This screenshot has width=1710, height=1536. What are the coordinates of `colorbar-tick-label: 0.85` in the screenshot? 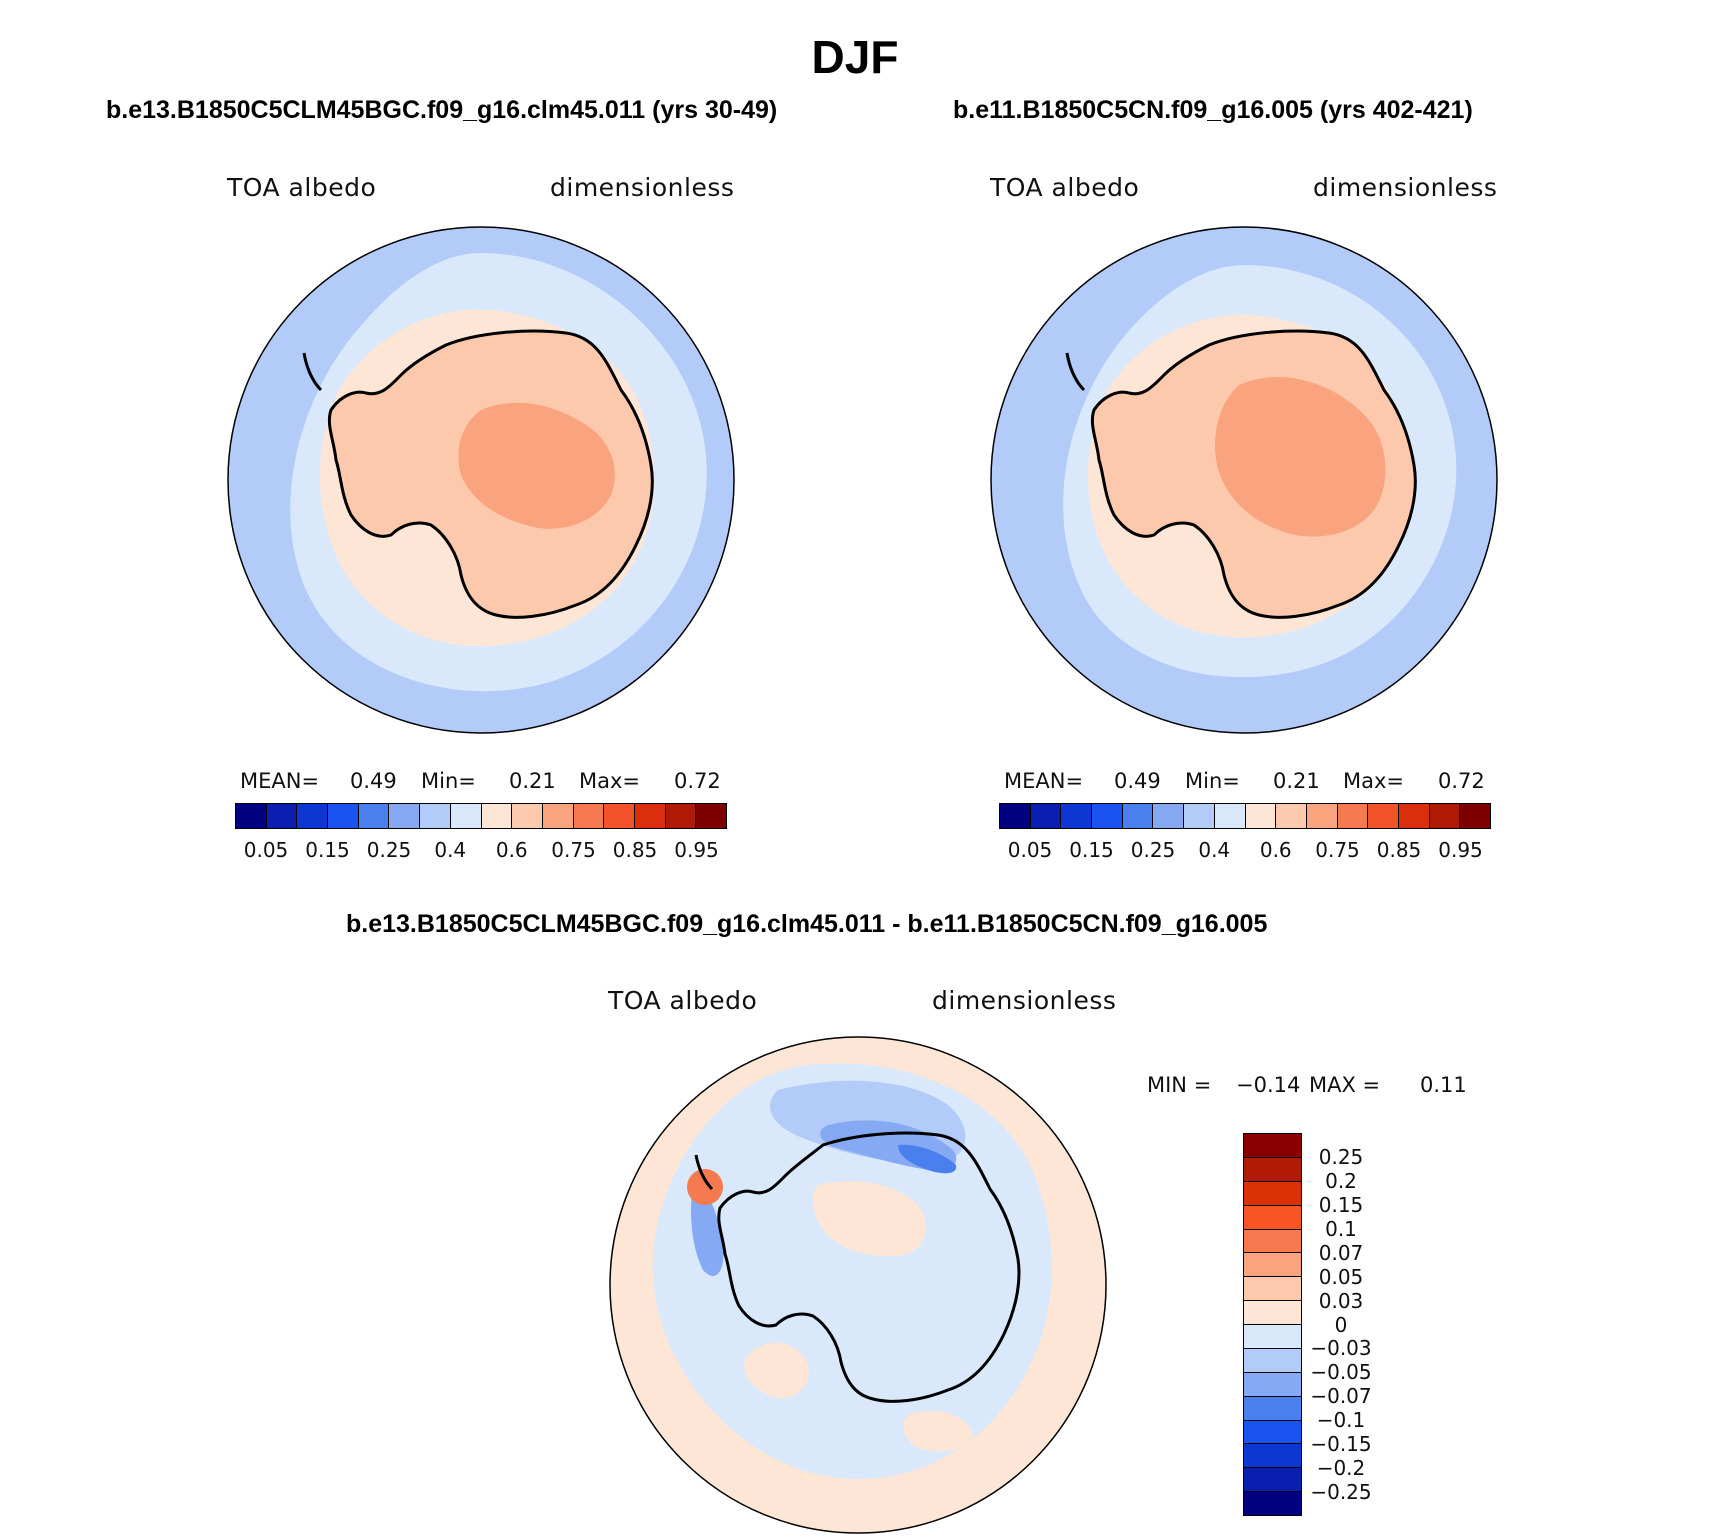 It's located at (1399, 850).